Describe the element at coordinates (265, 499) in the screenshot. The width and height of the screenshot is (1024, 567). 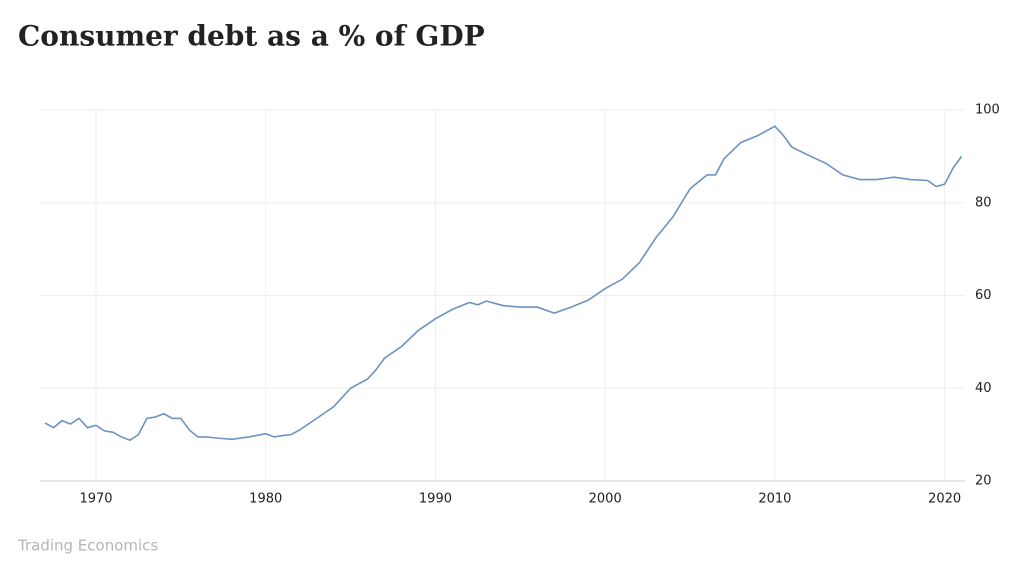
I see `x-tick-label: 1980` at that location.